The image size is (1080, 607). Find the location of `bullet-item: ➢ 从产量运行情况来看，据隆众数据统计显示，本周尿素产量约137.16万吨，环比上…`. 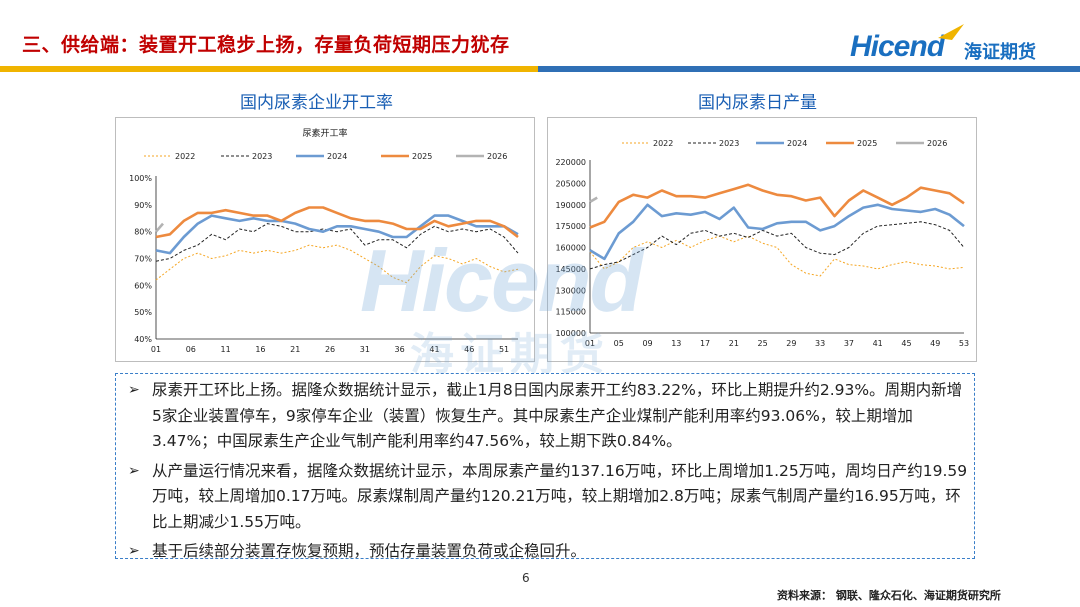

bullet-item: ➢ 从产量运行情况来看，据隆众数据统计显示，本周尿素产量约137.16万吨，环比上… is located at coordinates (546, 497).